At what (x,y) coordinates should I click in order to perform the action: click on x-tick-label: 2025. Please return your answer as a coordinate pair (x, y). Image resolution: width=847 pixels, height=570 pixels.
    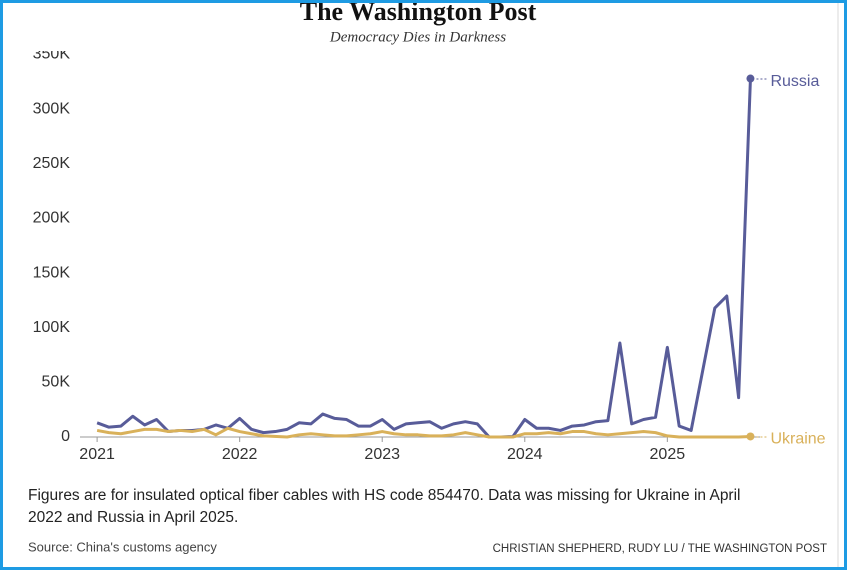
    Looking at the image, I should click on (668, 454).